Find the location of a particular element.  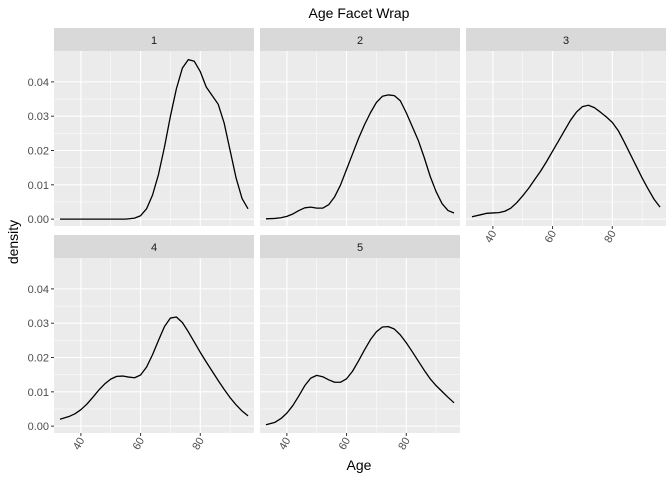

facet-panel-2: 2 is located at coordinates (360, 127).